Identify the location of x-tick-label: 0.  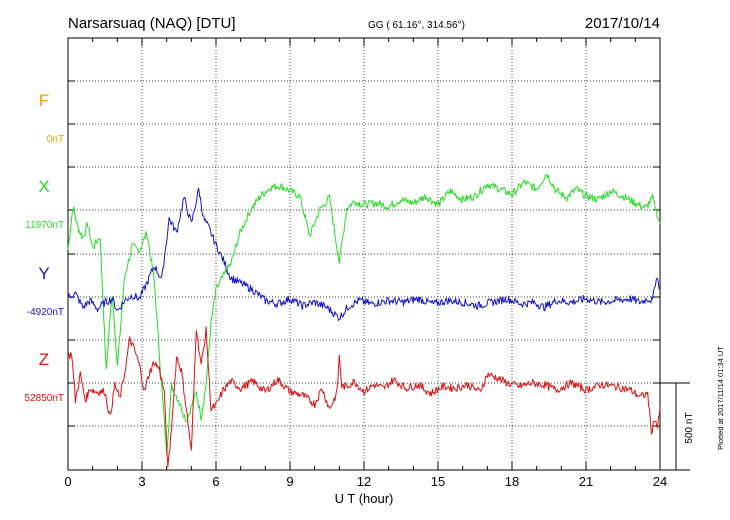
(67, 481).